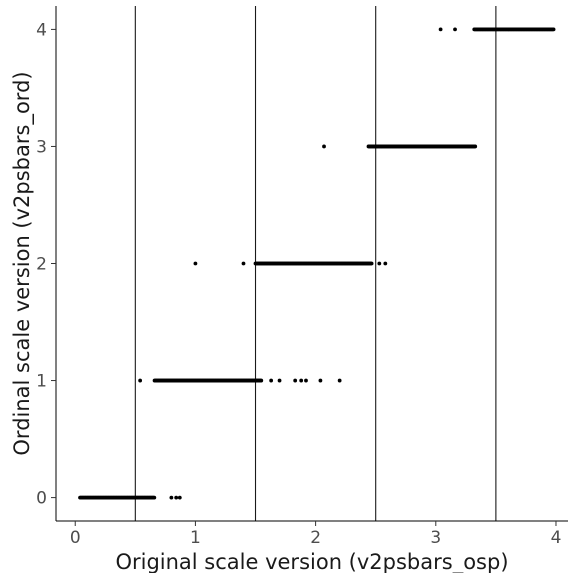 The width and height of the screenshot is (571, 573). I want to click on x-tick-label: 4, so click(556, 538).